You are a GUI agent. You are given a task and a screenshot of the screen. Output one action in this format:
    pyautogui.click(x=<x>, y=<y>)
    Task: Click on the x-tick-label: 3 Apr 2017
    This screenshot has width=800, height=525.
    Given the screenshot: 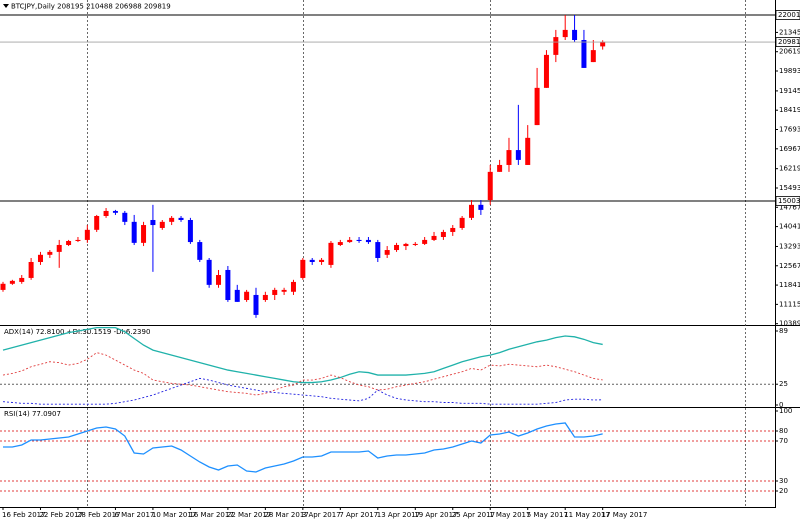 What is the action you would take?
    pyautogui.click(x=321, y=515)
    